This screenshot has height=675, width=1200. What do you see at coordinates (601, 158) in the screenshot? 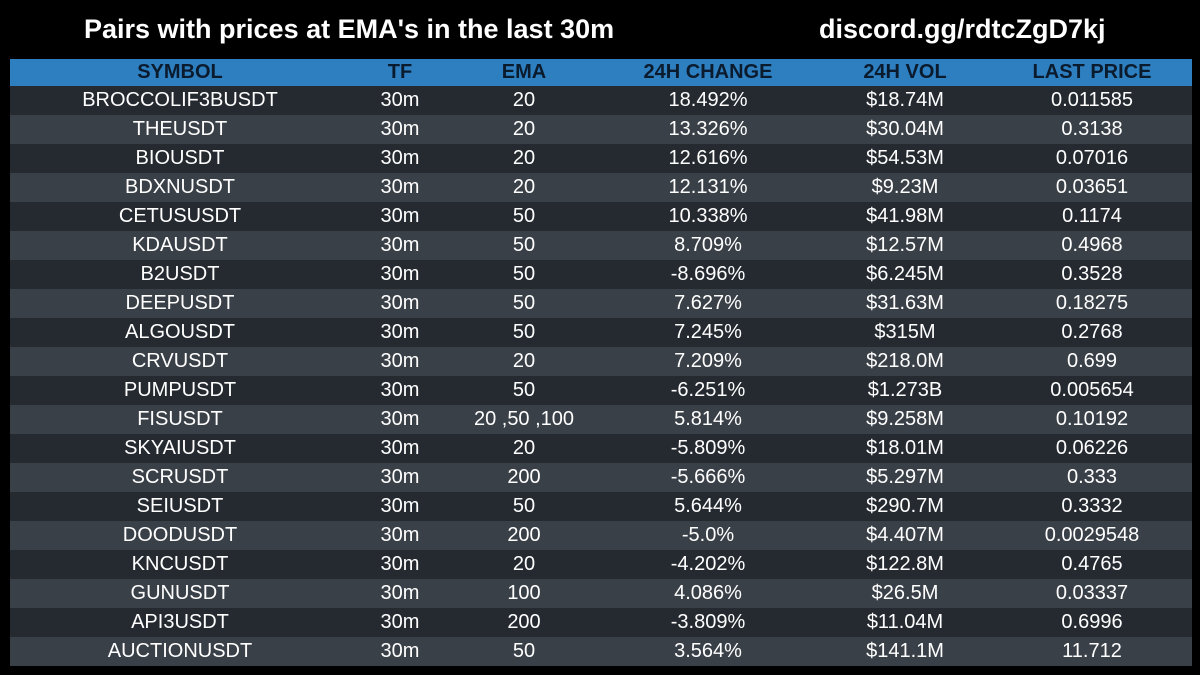
I see `table-row: BIOUSDT 30m 20 12.616% $54.53M 0.07016` at bounding box center [601, 158].